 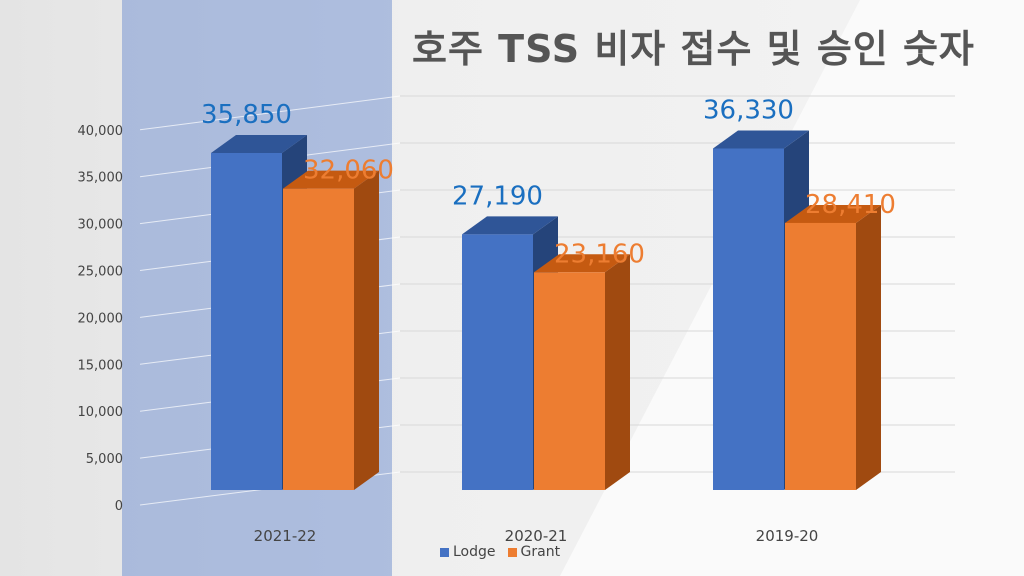 I want to click on floor-gridline, so click(x=270, y=113).